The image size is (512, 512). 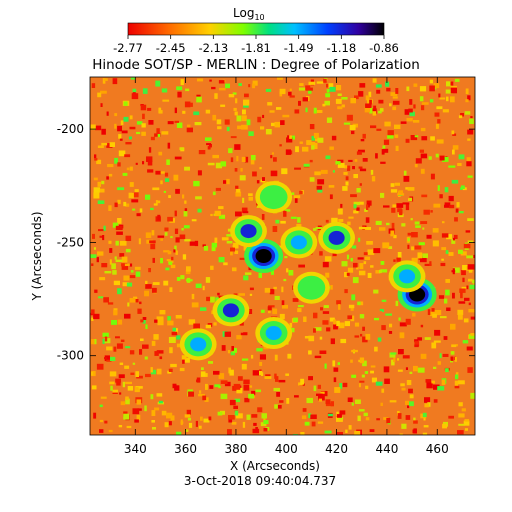 What do you see at coordinates (37, 256) in the screenshot?
I see `y-axis-label: Y (Arcseconds)` at bounding box center [37, 256].